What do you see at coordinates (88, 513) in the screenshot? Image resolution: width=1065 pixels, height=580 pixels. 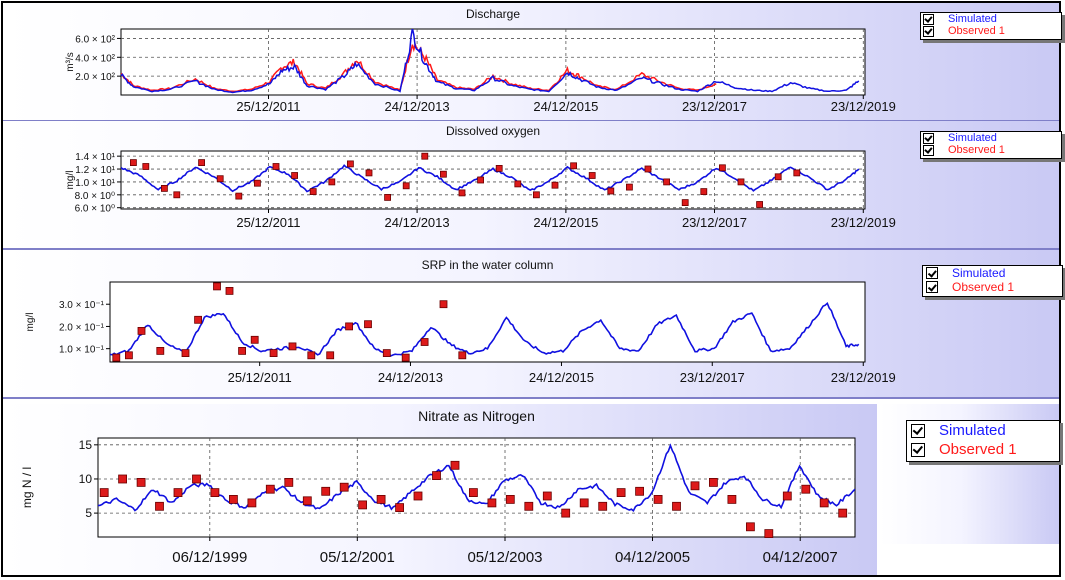 I see `y-tick-label: 5` at bounding box center [88, 513].